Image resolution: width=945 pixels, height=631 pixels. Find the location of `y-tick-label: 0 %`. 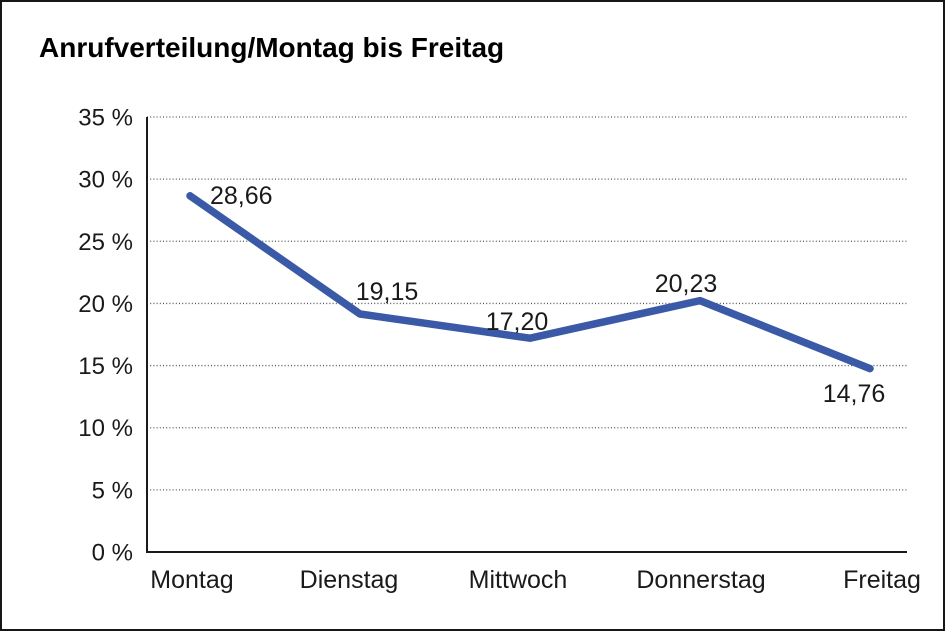

y-tick-label: 0 % is located at coordinates (112, 553).